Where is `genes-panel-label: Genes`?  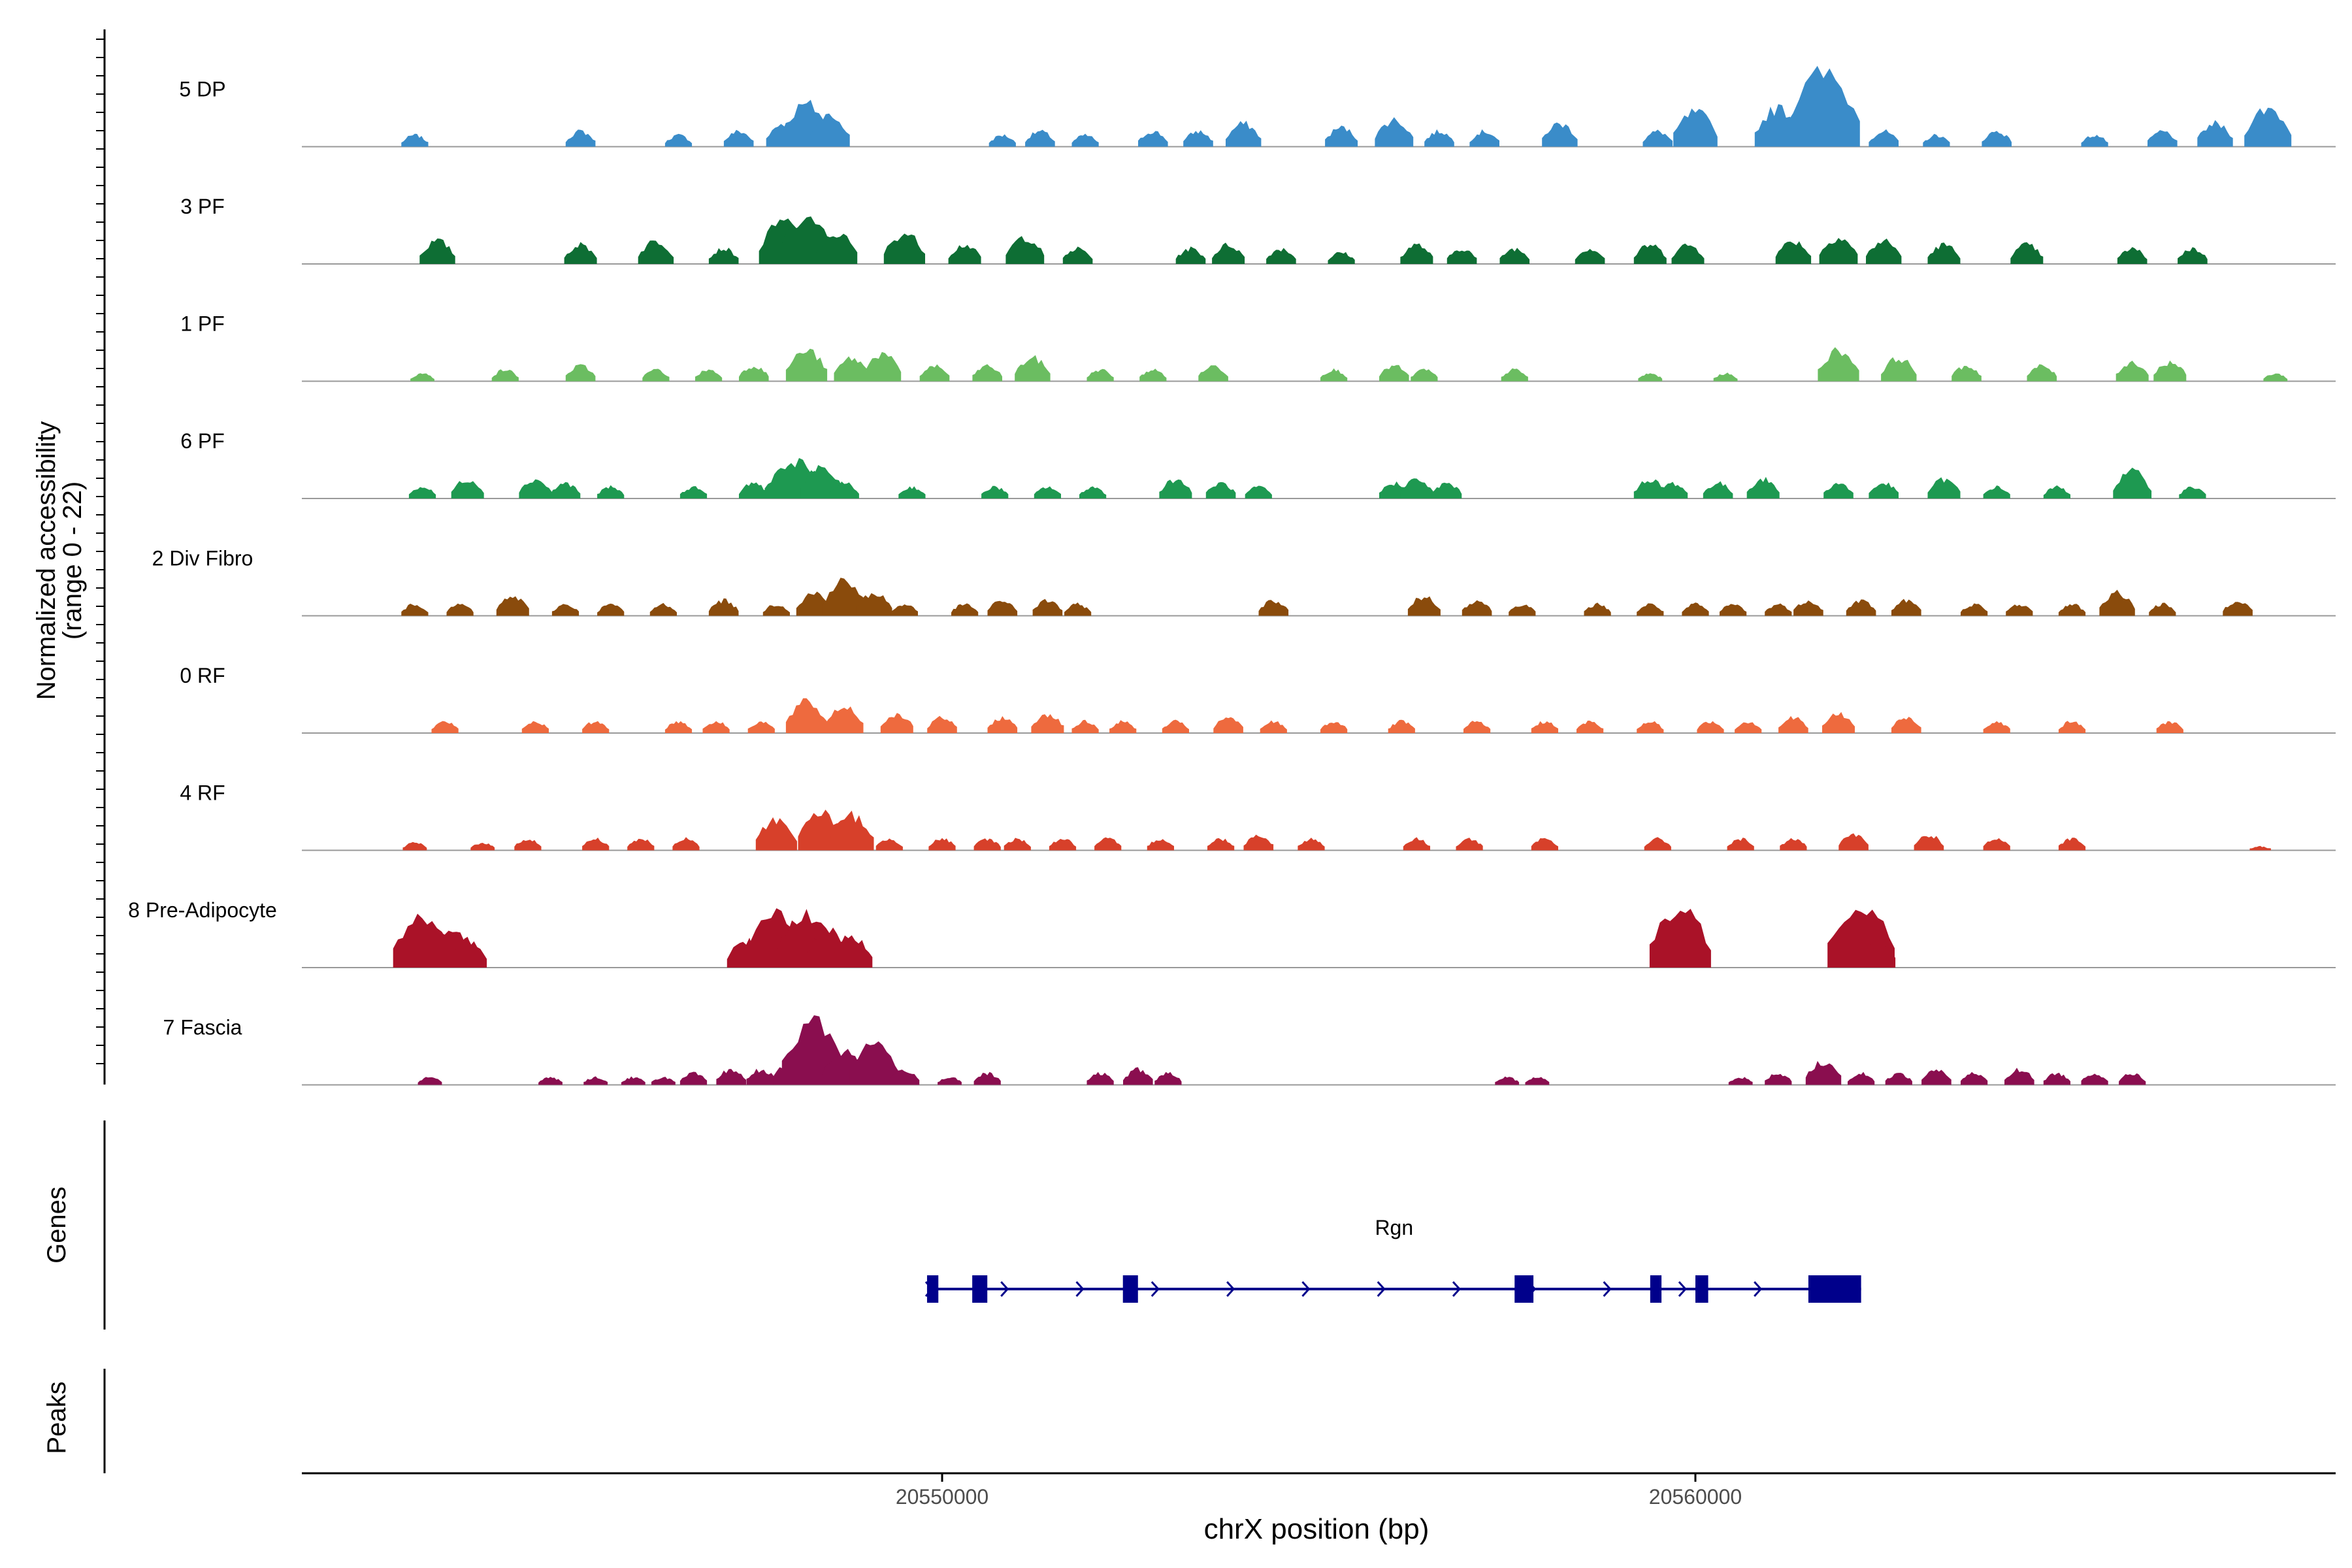 genes-panel-label: Genes is located at coordinates (56, 1225).